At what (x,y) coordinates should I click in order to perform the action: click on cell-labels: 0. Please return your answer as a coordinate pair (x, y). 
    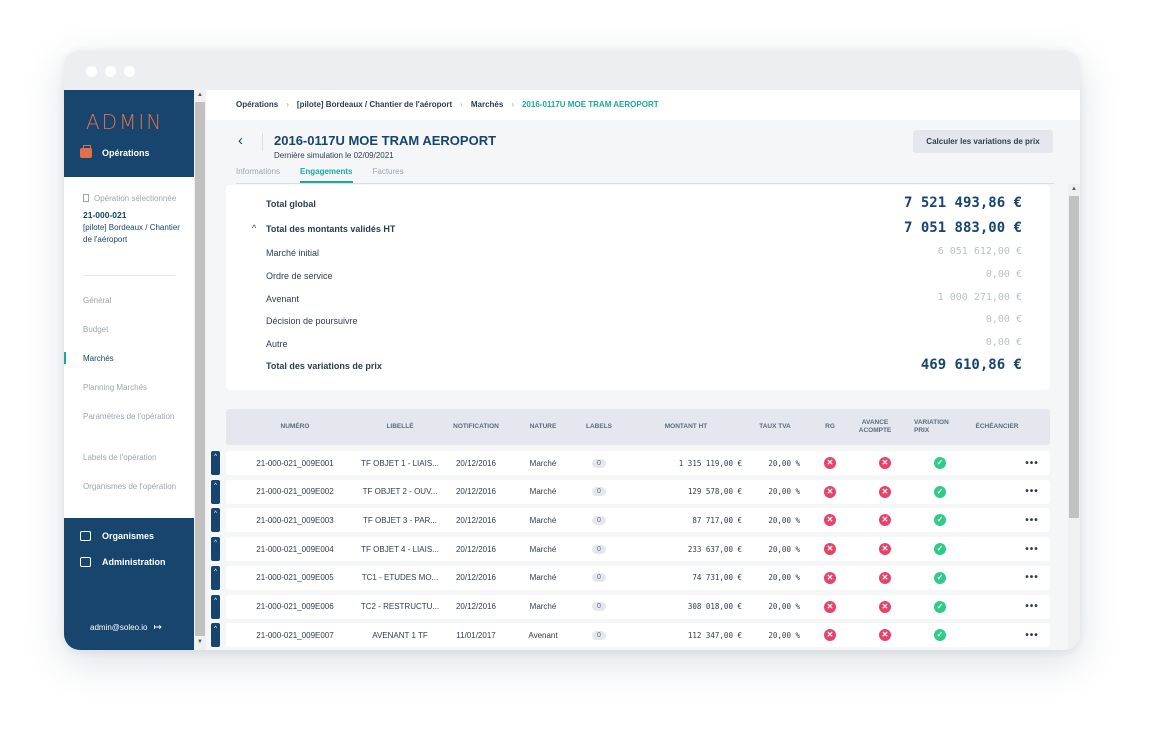
    Looking at the image, I should click on (599, 520).